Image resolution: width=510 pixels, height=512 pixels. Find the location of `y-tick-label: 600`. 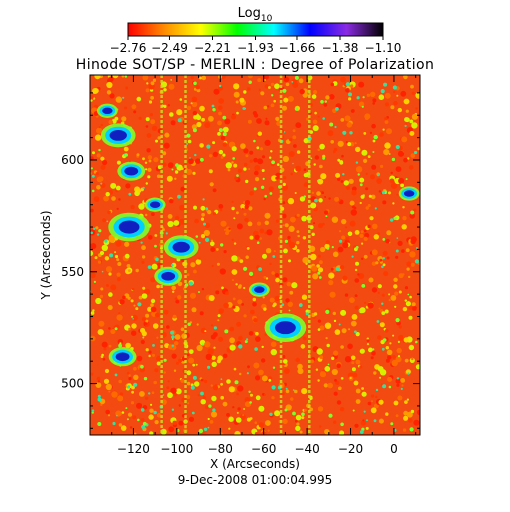

y-tick-label: 600 is located at coordinates (72, 160).